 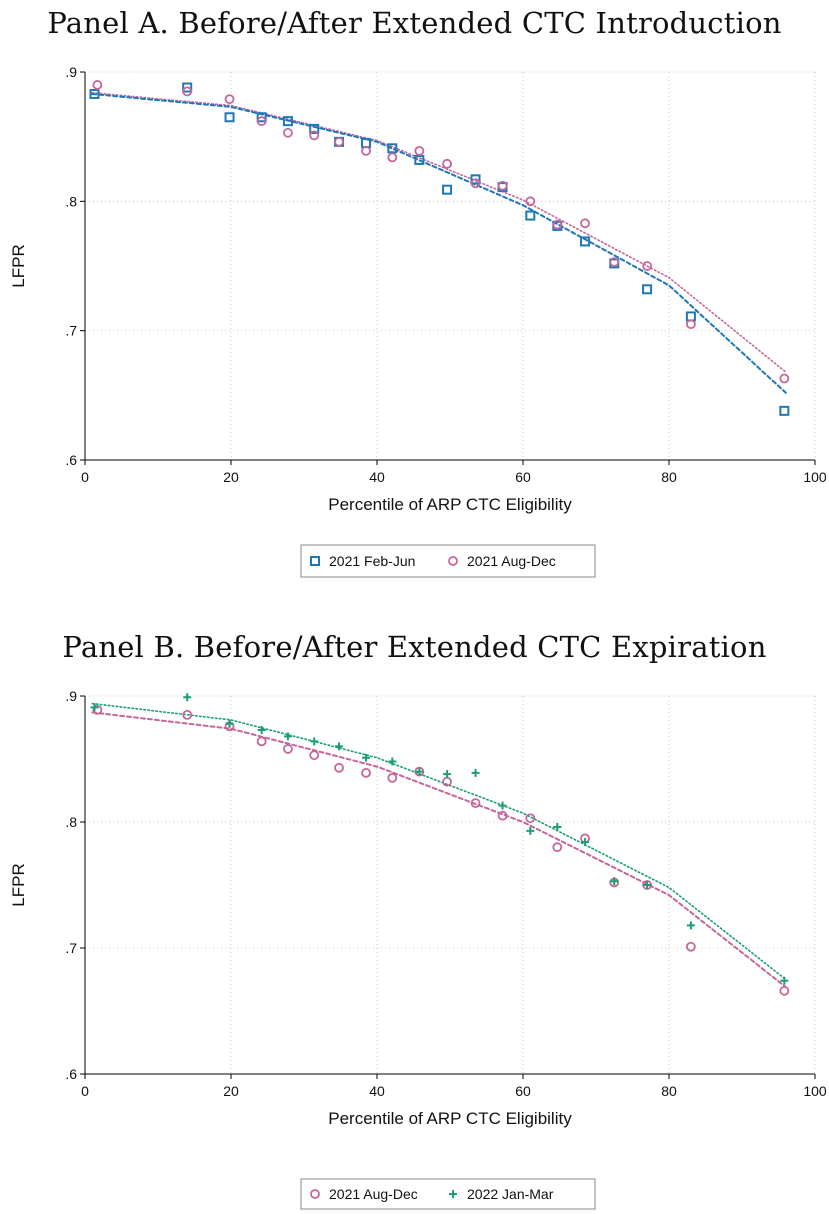 What do you see at coordinates (71, 331) in the screenshot?
I see `panel-a-y-tick-label: .7` at bounding box center [71, 331].